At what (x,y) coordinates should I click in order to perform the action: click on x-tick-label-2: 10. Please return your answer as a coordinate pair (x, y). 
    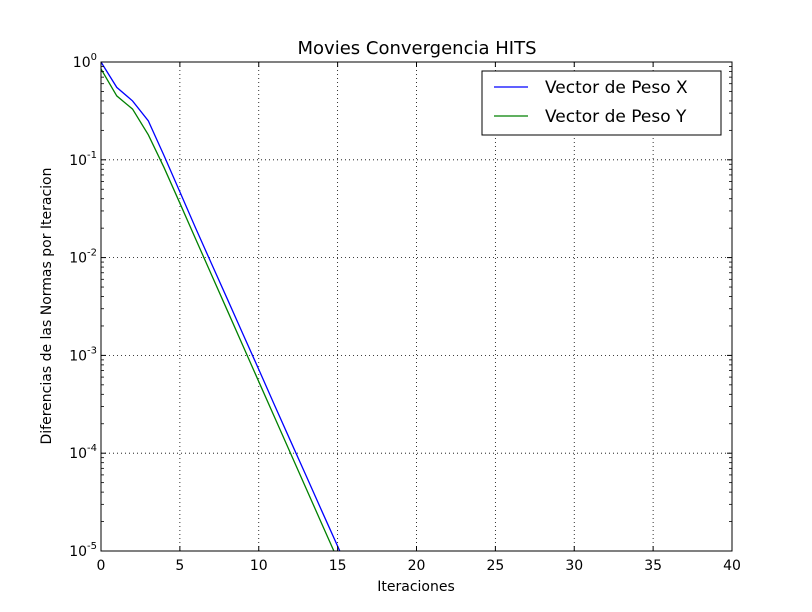
    Looking at the image, I should click on (259, 566).